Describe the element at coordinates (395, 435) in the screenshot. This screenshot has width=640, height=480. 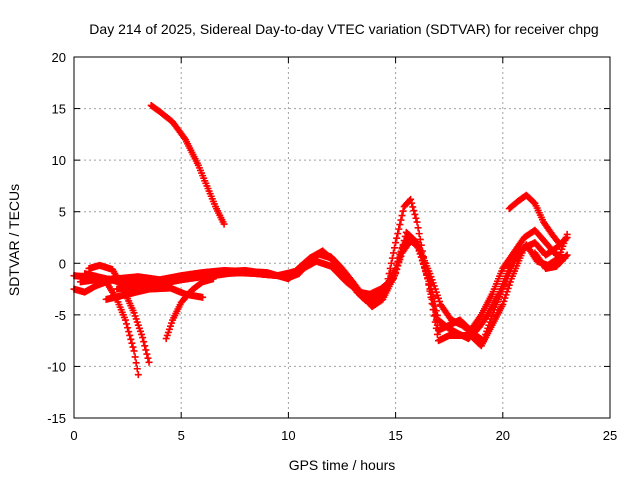
I see `x-tick-label: 15` at that location.